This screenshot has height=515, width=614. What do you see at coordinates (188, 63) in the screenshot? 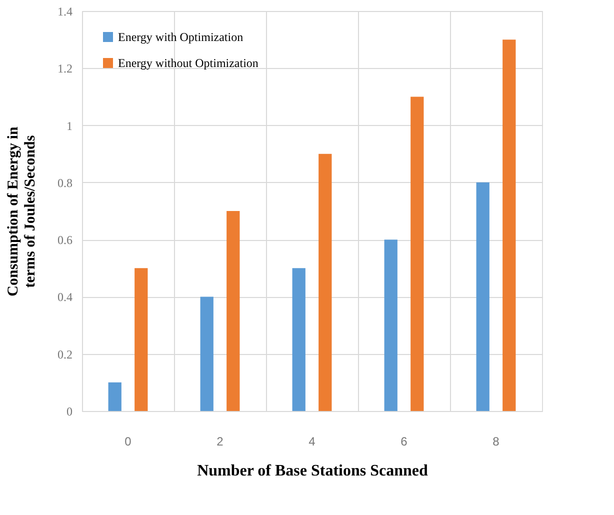
I see `legend-label: Energy without Optimization` at bounding box center [188, 63].